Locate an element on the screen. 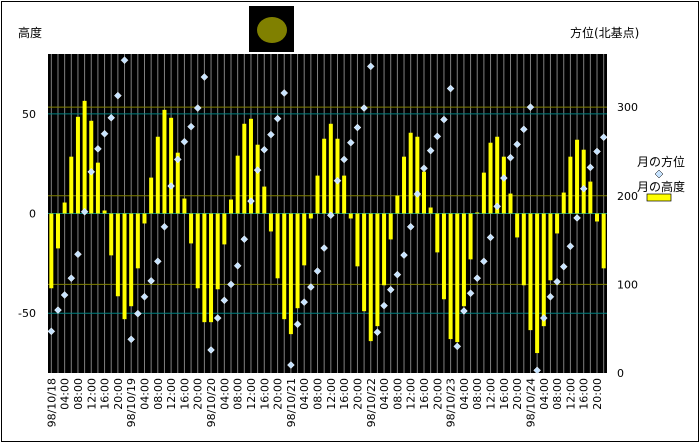 This screenshot has height=443, width=700. legend-label-azimuth: 月の方位 is located at coordinates (661, 161).